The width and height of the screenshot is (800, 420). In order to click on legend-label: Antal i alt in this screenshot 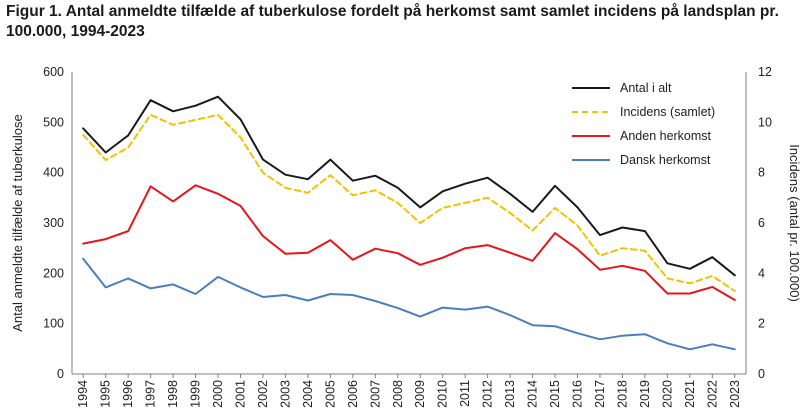, I will do `click(646, 88)`.